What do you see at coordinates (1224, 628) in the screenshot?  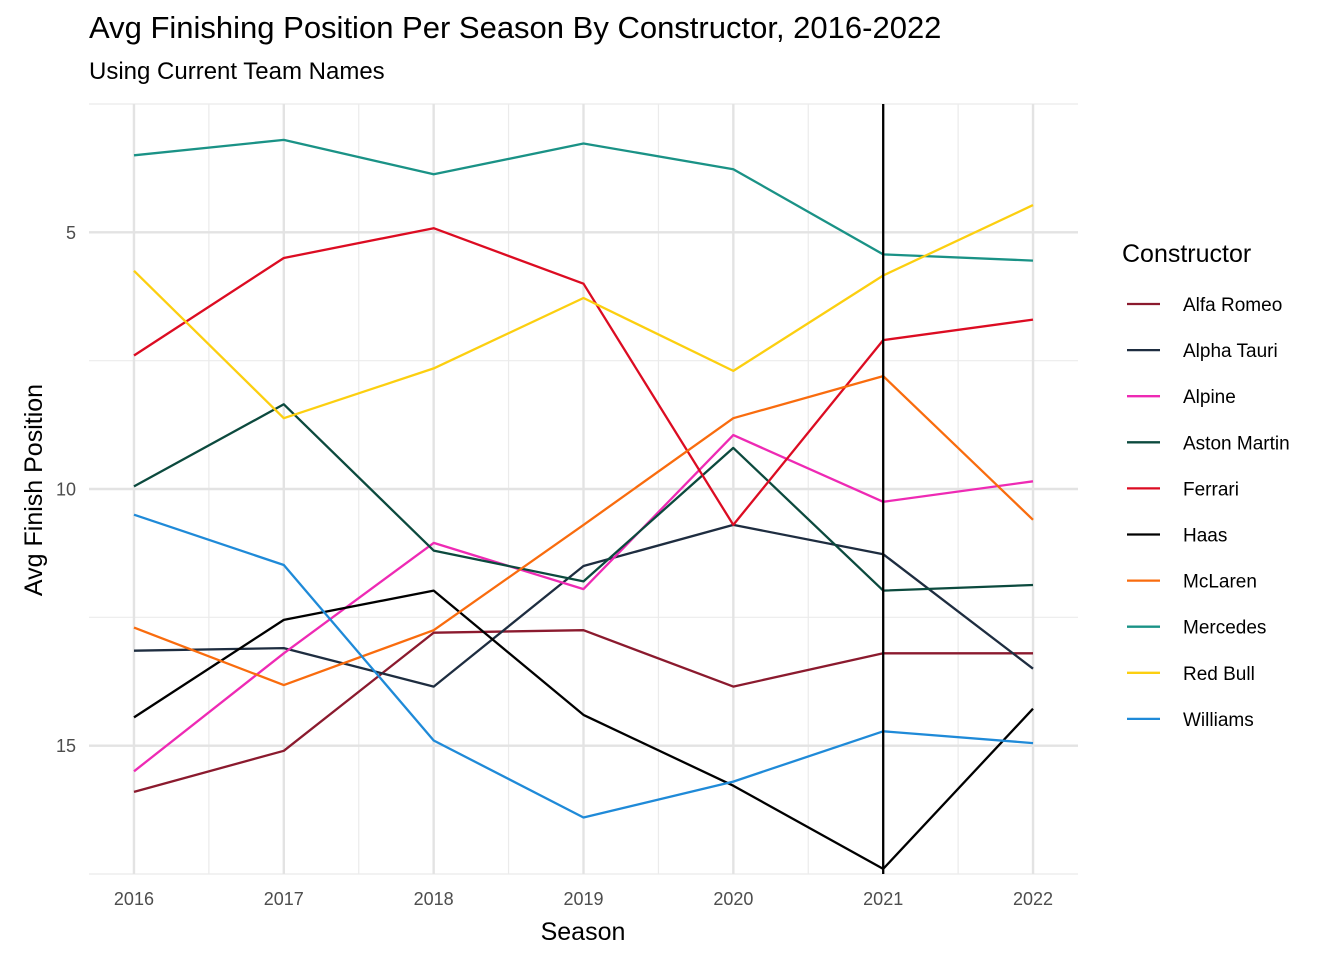 I see `legend-label-mercedes: Mercedes` at bounding box center [1224, 628].